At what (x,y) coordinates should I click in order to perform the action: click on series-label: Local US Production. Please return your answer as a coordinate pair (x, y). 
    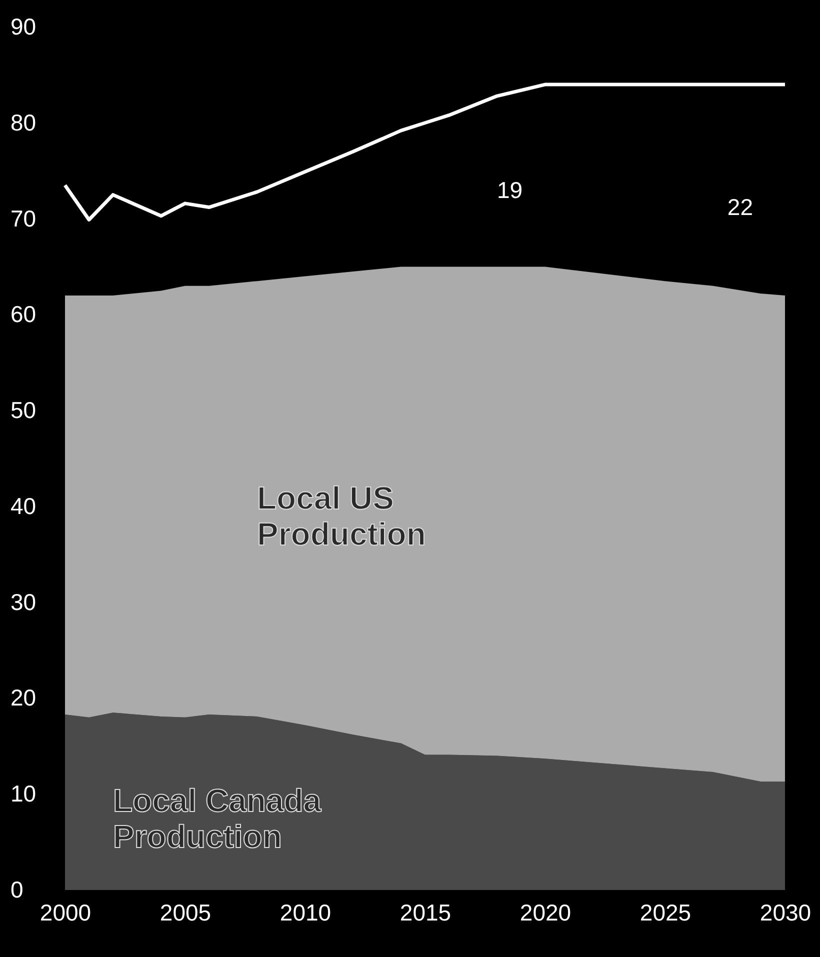
    Looking at the image, I should click on (341, 516).